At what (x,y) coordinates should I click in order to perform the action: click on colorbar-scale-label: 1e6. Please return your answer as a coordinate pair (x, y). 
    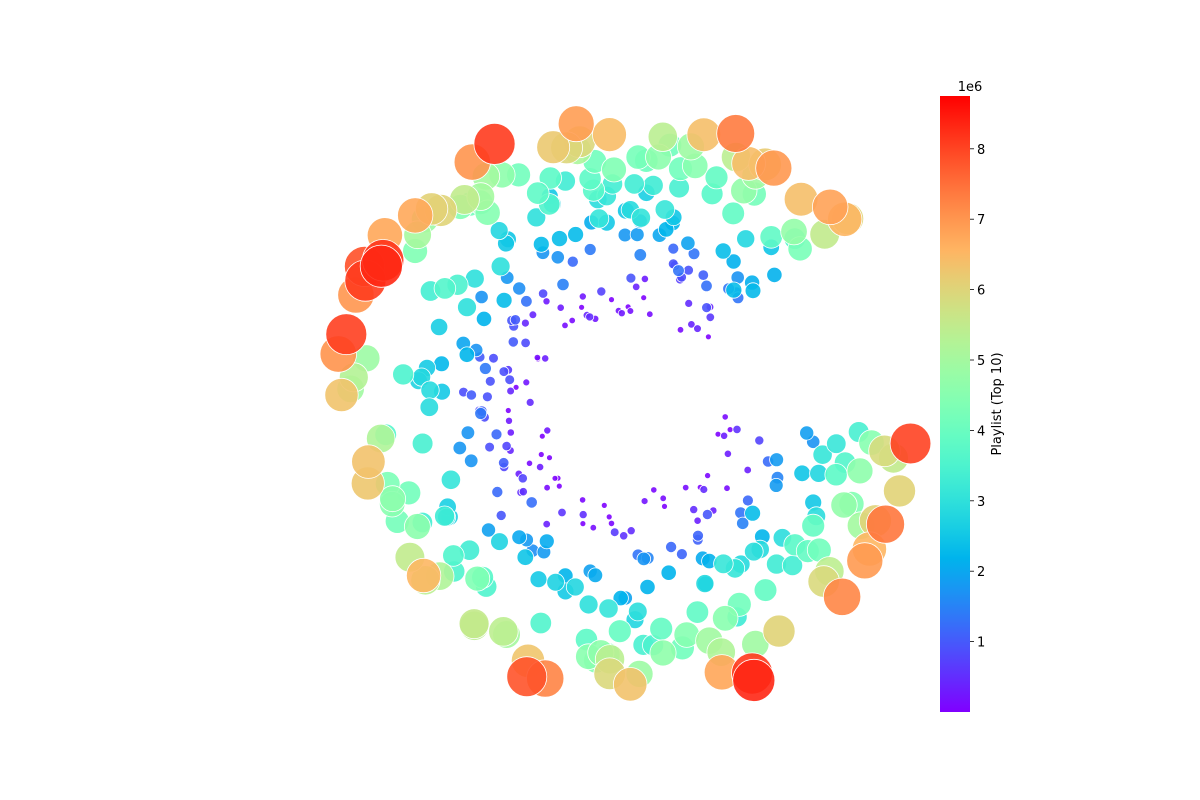
    Looking at the image, I should click on (970, 87).